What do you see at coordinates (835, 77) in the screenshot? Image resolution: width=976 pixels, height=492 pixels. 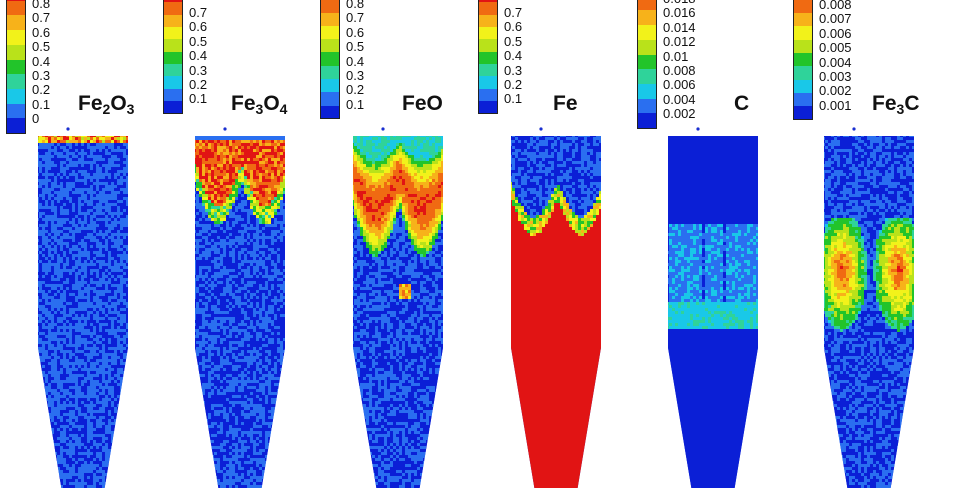 I see `legend-tick-label: 0.003` at bounding box center [835, 77].